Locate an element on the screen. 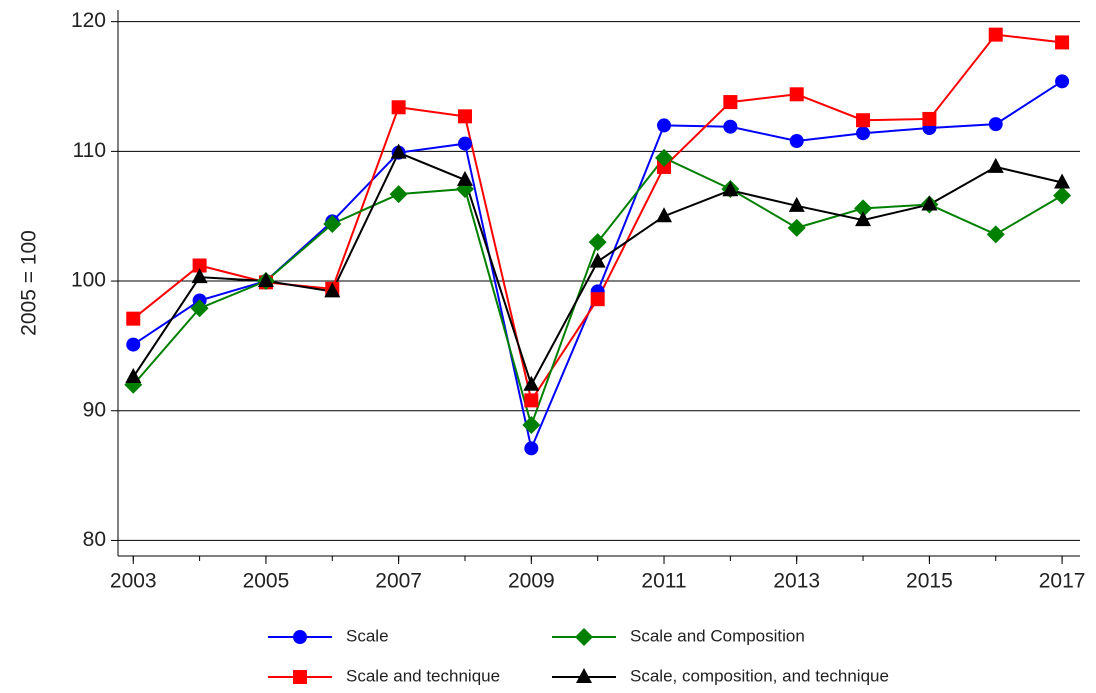 Image resolution: width=1096 pixels, height=693 pixels. legend-item: Scale and technique is located at coordinates (384, 675).